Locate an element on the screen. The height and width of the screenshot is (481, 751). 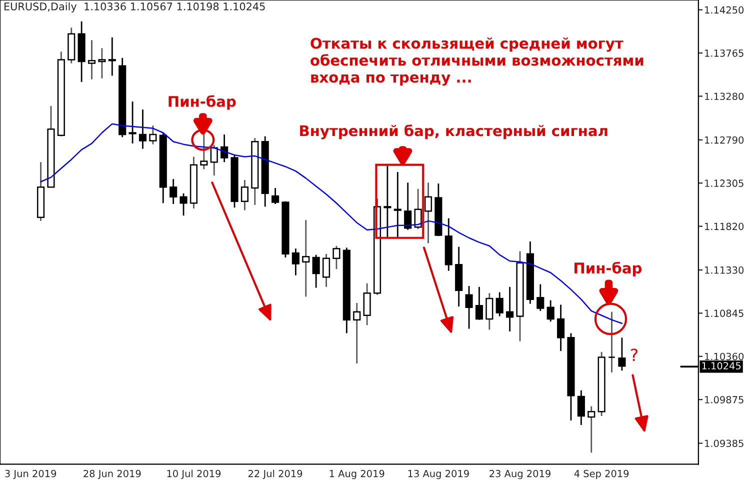
annotation: ? is located at coordinates (634, 354).